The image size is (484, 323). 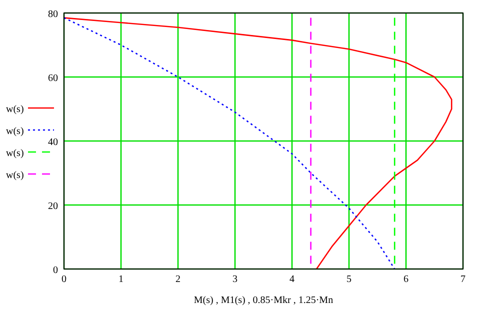 I want to click on x-tick-label: 1, so click(x=121, y=279).